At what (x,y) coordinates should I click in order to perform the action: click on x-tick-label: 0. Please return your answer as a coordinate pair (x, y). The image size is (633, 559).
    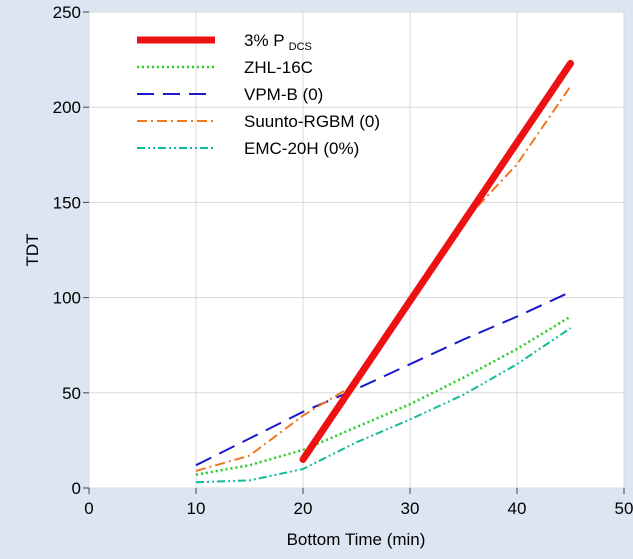
    Looking at the image, I should click on (88, 508).